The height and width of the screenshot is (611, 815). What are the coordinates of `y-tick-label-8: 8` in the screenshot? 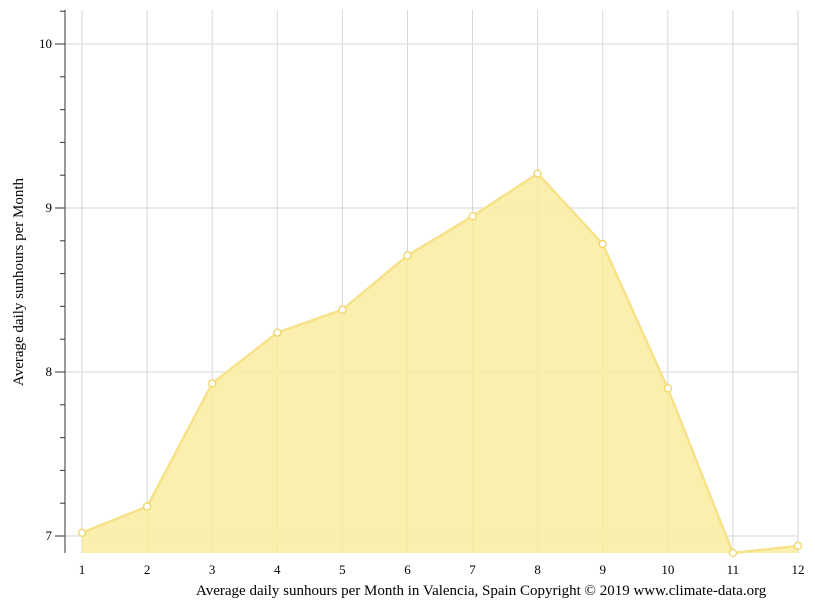 It's located at (49, 371).